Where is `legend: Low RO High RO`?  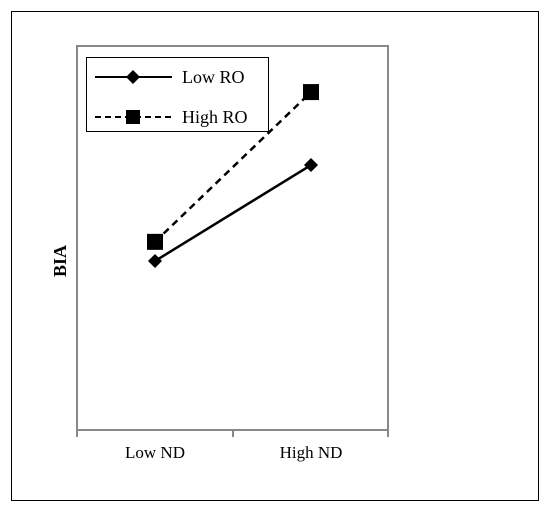 legend: Low RO High RO is located at coordinates (177, 94).